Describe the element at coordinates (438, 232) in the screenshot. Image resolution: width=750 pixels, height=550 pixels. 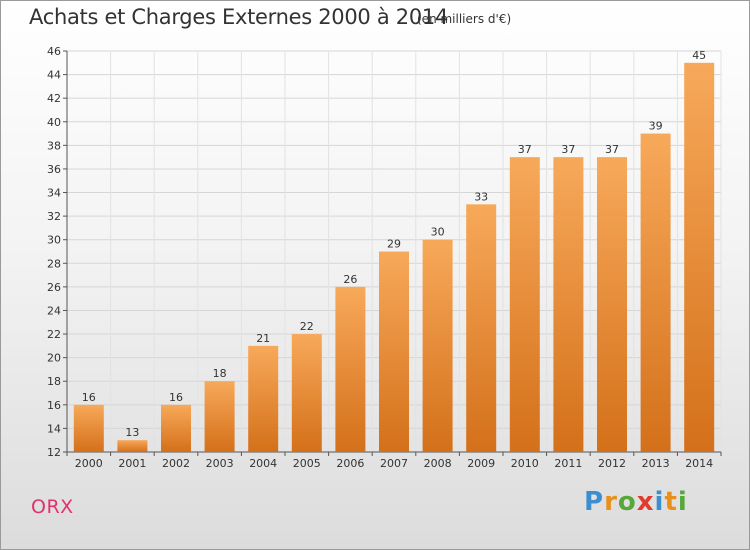
I see `value-label-2008: 30` at that location.